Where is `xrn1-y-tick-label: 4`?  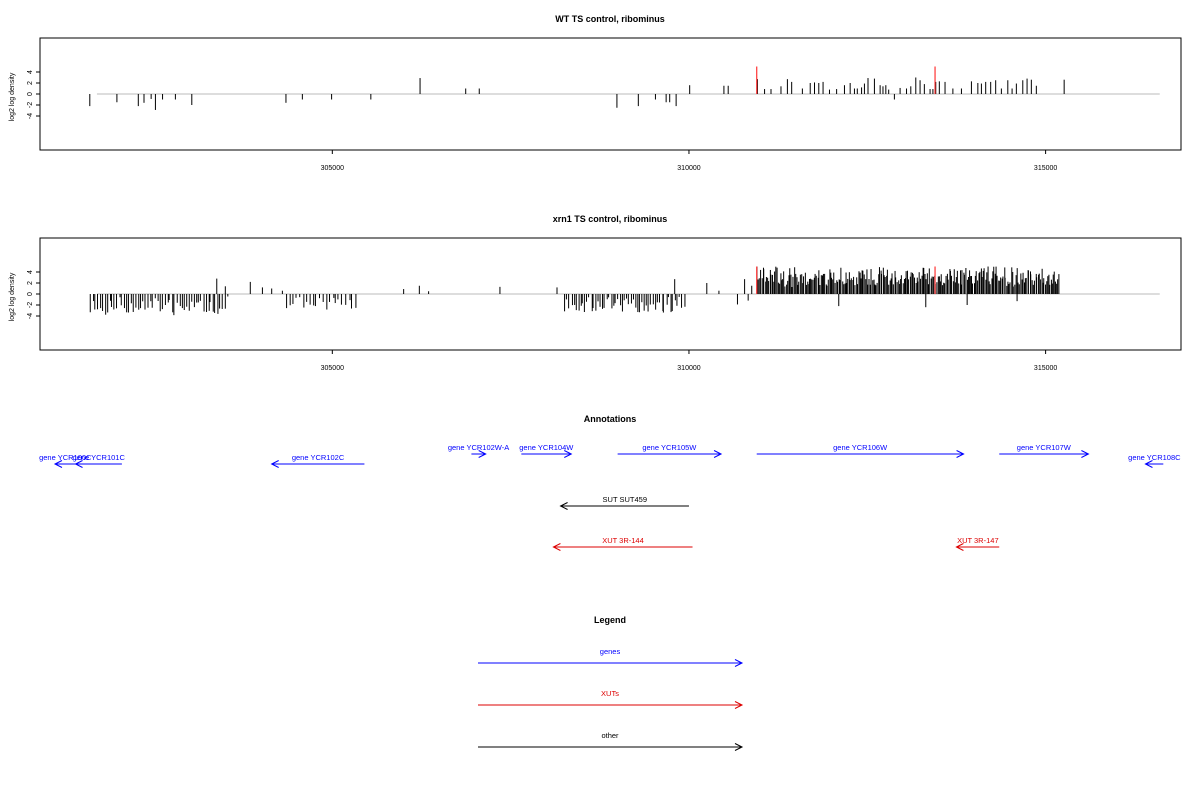 xrn1-y-tick-label: 4 is located at coordinates (30, 272).